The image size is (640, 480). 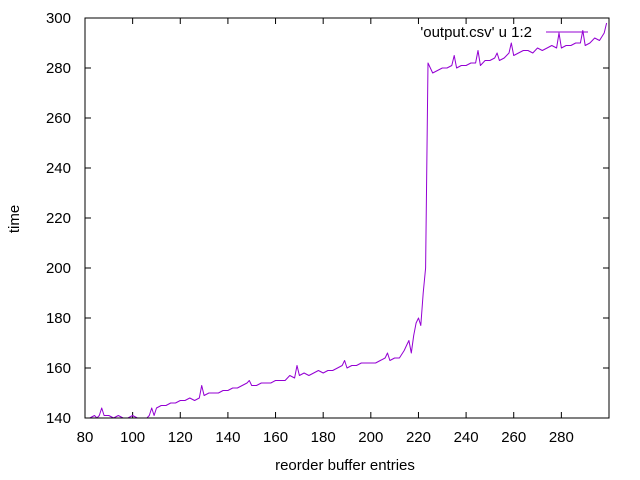 I want to click on y-tick-label: 280, so click(x=58, y=68).